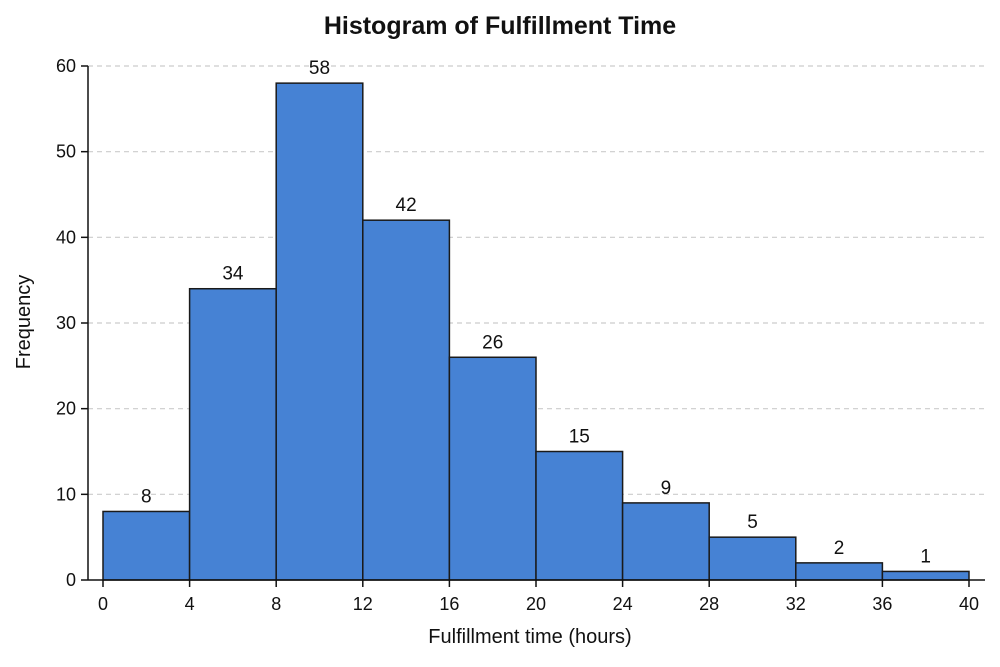  Describe the element at coordinates (666, 488) in the screenshot. I see `bar-value-label: 9` at that location.